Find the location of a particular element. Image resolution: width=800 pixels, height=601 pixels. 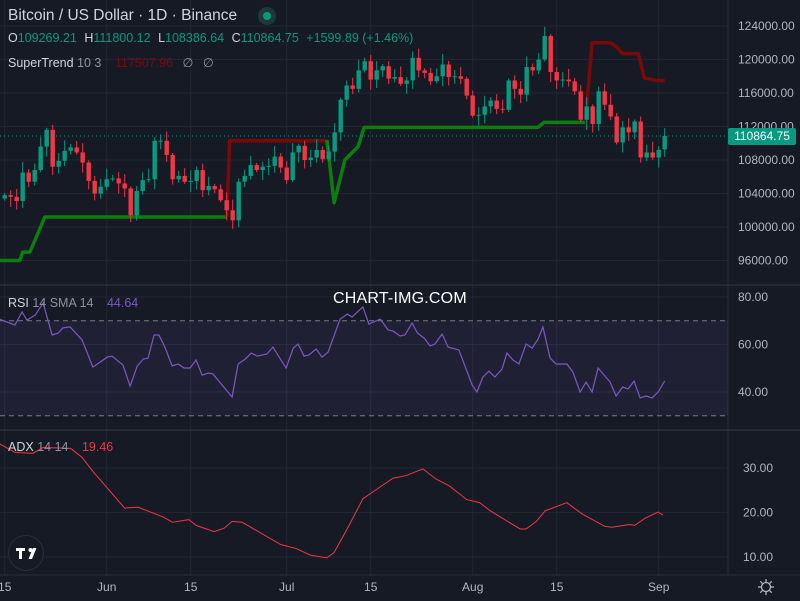

time-axis-tick-label: Jul is located at coordinates (286, 587).